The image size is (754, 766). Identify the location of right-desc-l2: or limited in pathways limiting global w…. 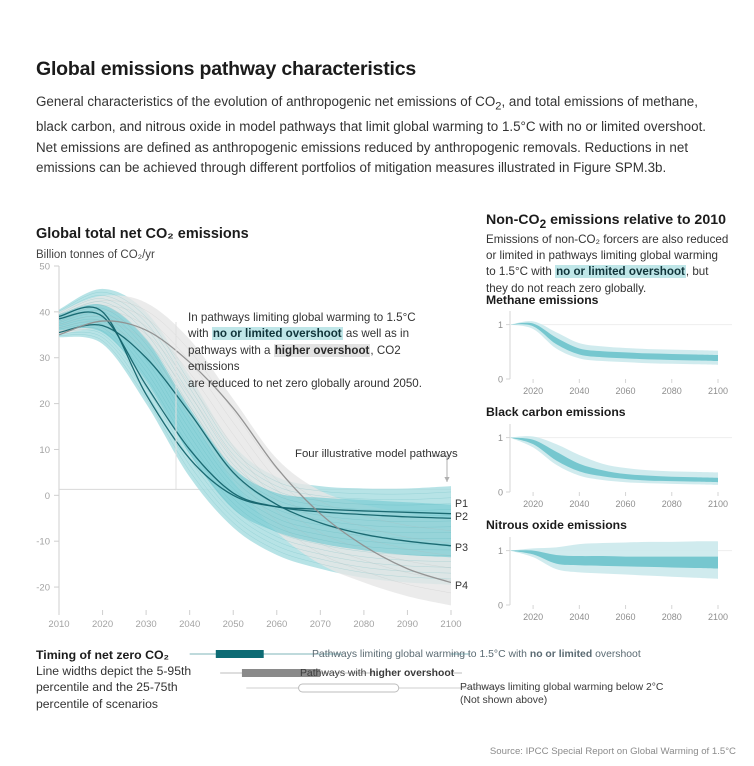
(602, 256).